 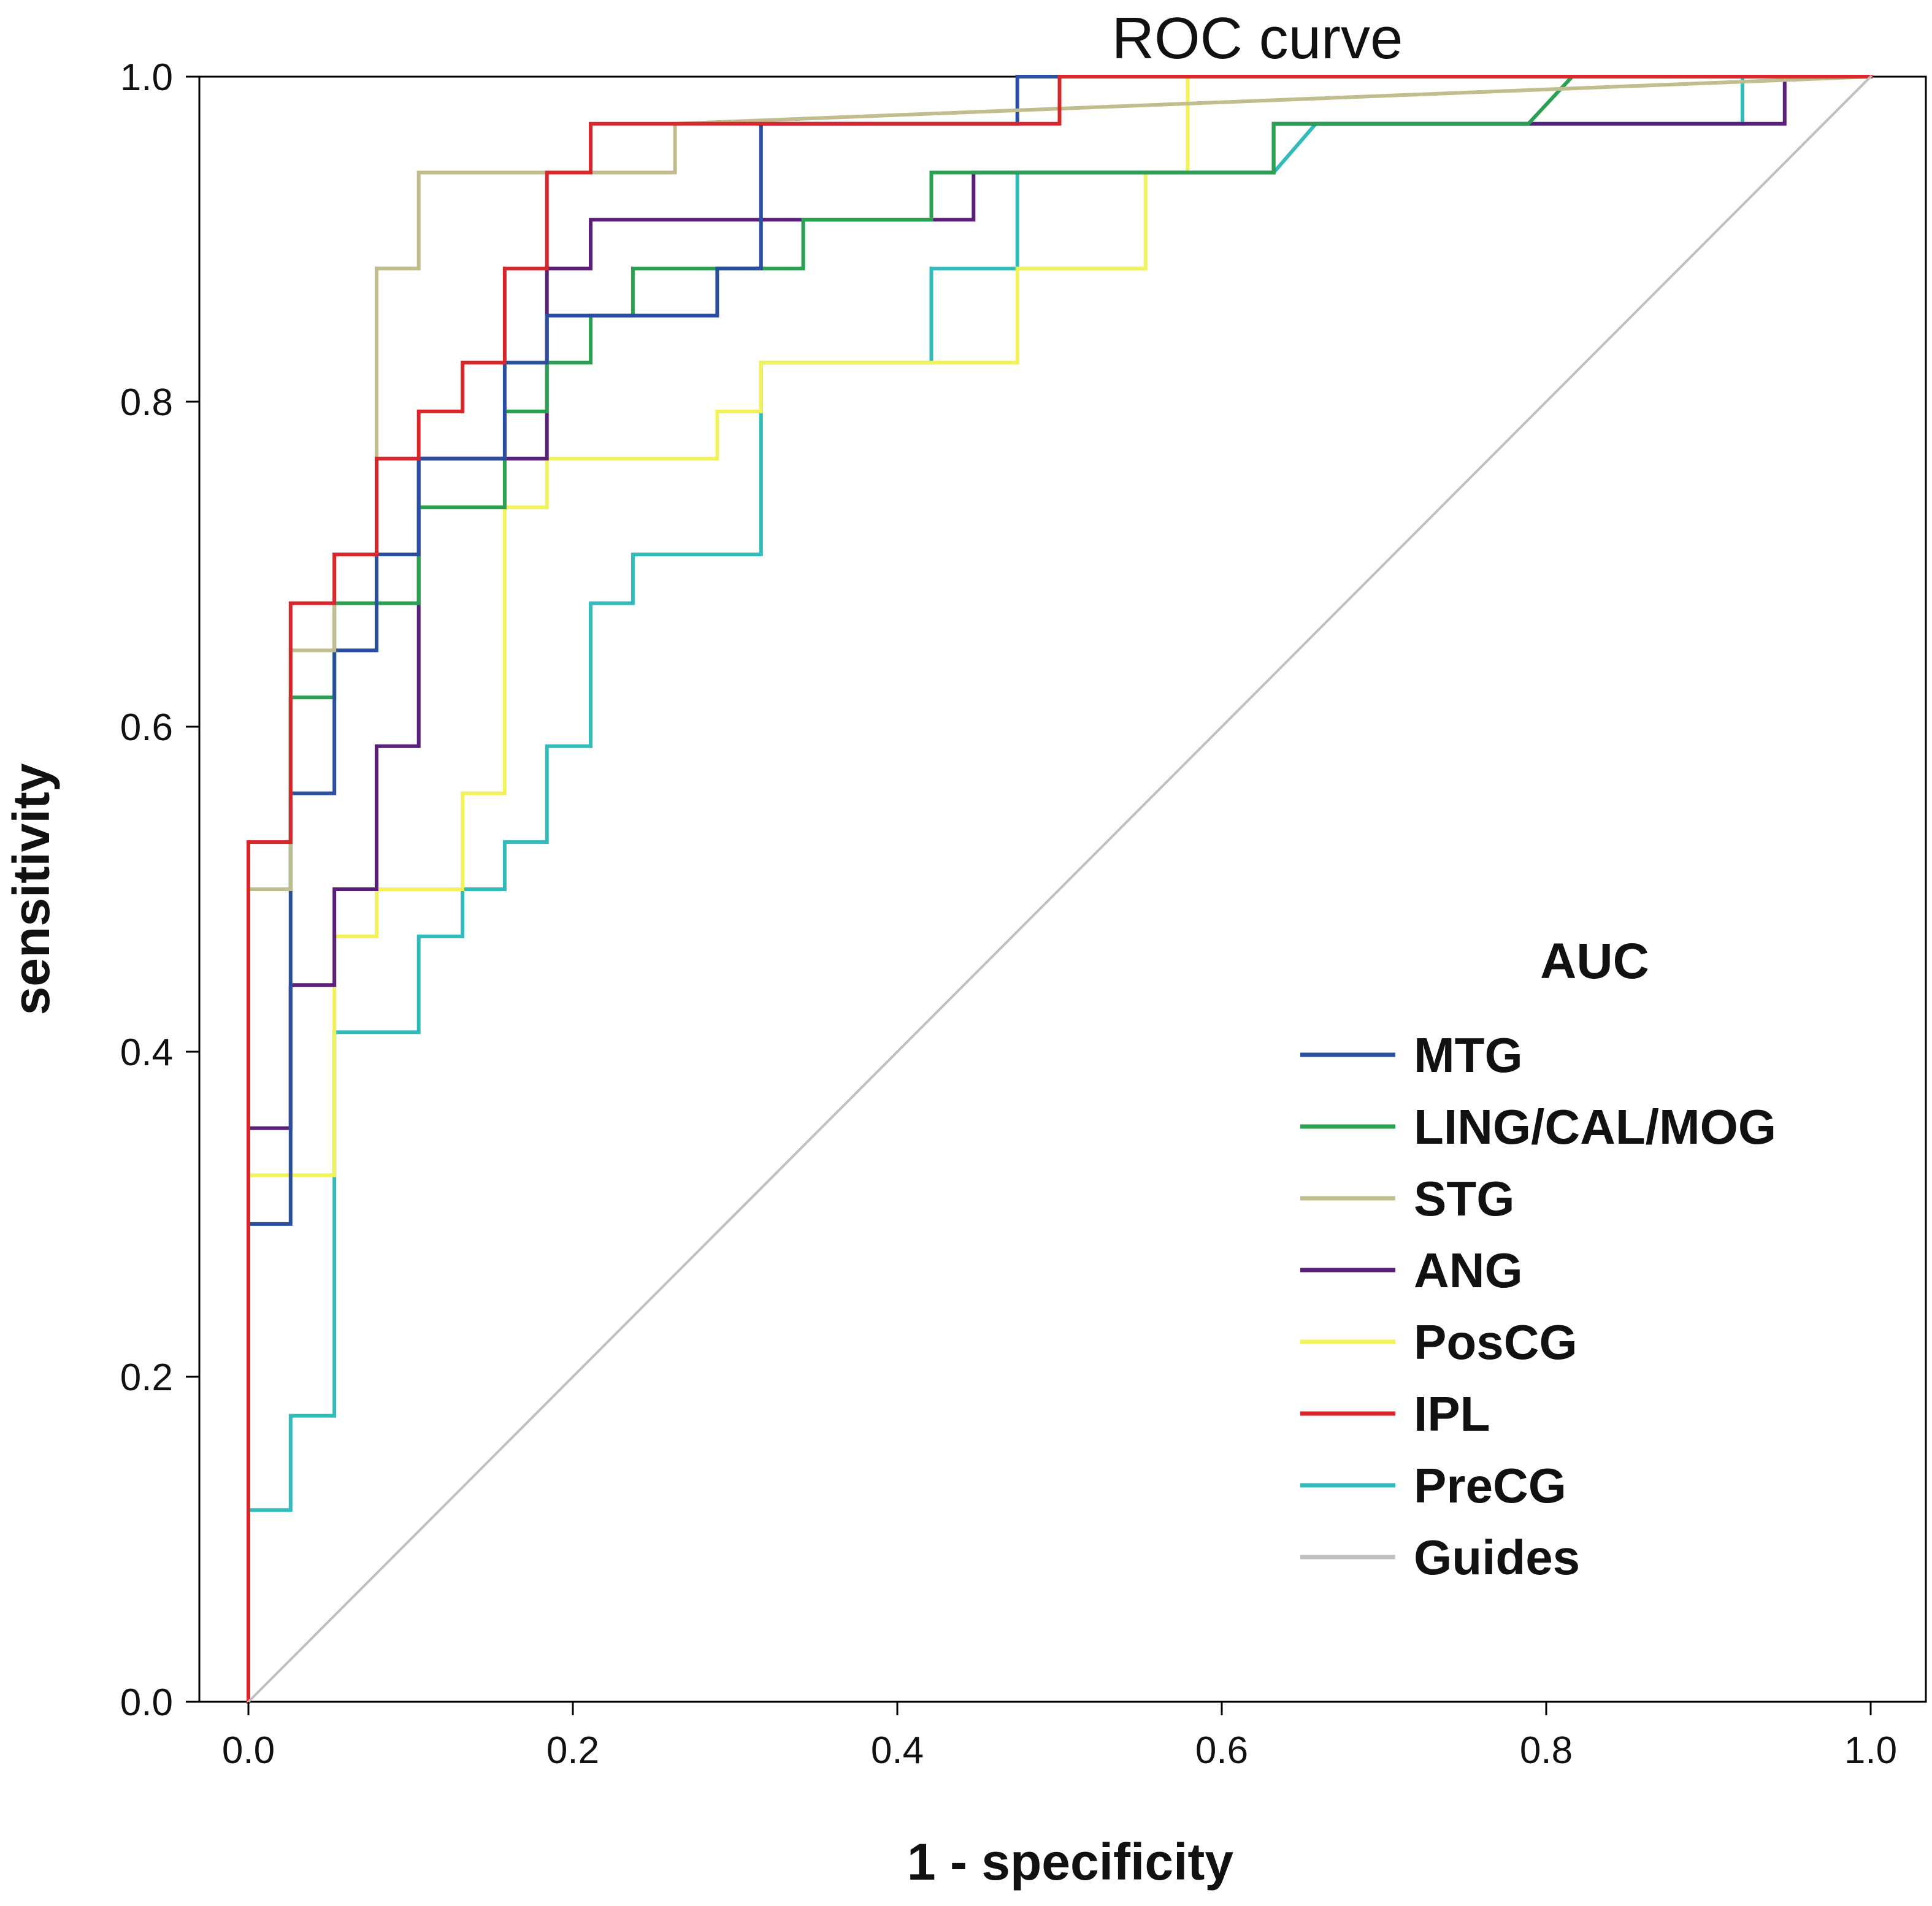 What do you see at coordinates (572, 1750) in the screenshot?
I see `x-tick-label: 0.2` at bounding box center [572, 1750].